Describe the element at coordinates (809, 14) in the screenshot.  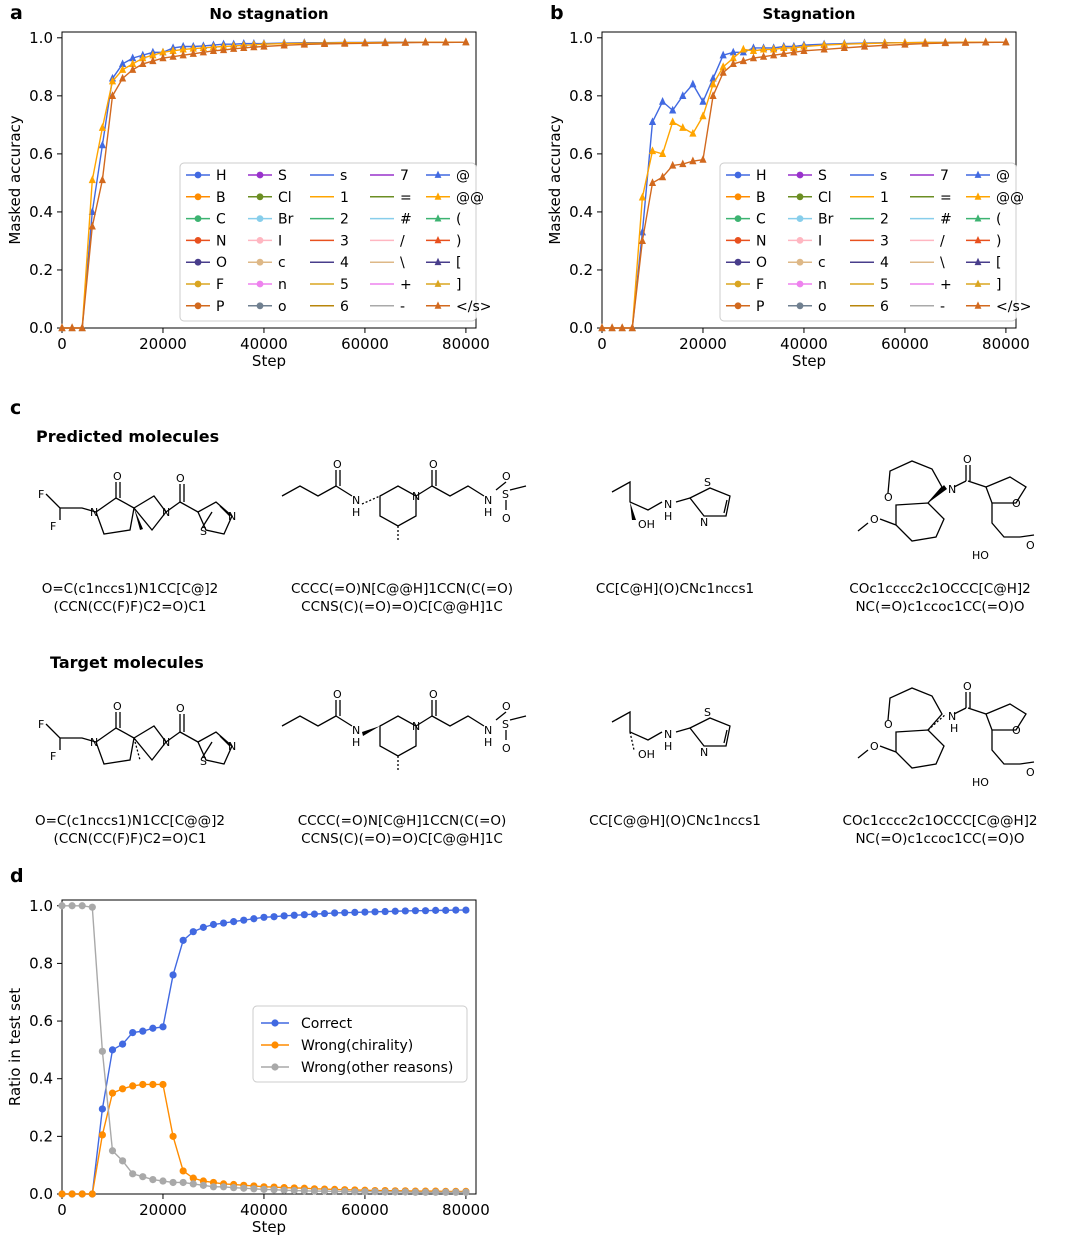
I see `chart-title: Stagnation` at that location.